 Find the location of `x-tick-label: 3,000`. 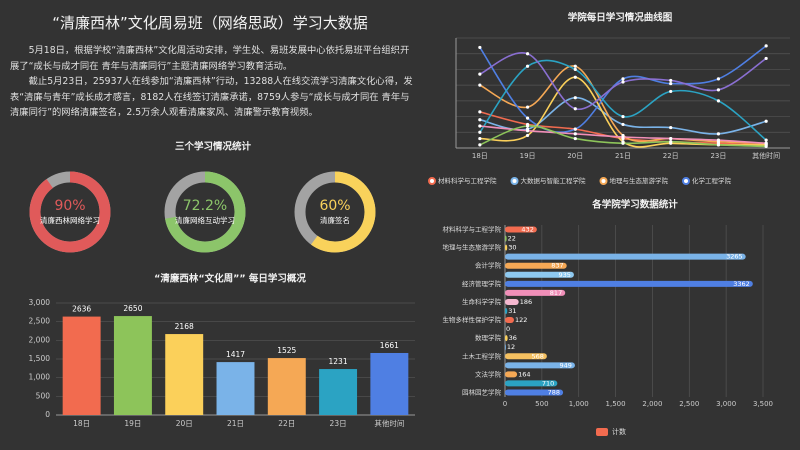

x-tick-label: 3,000 is located at coordinates (726, 404).